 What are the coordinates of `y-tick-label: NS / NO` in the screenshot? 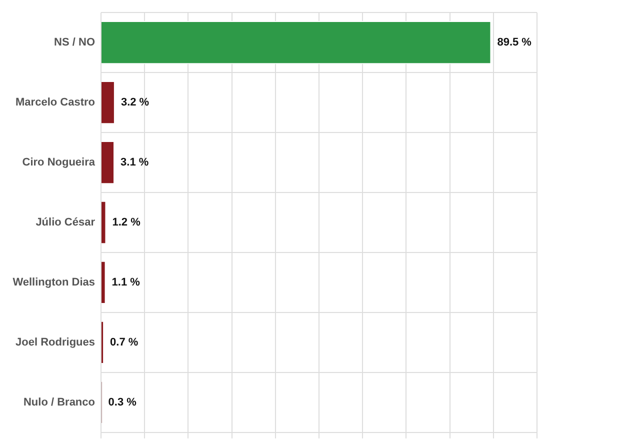 It's located at (75, 42).